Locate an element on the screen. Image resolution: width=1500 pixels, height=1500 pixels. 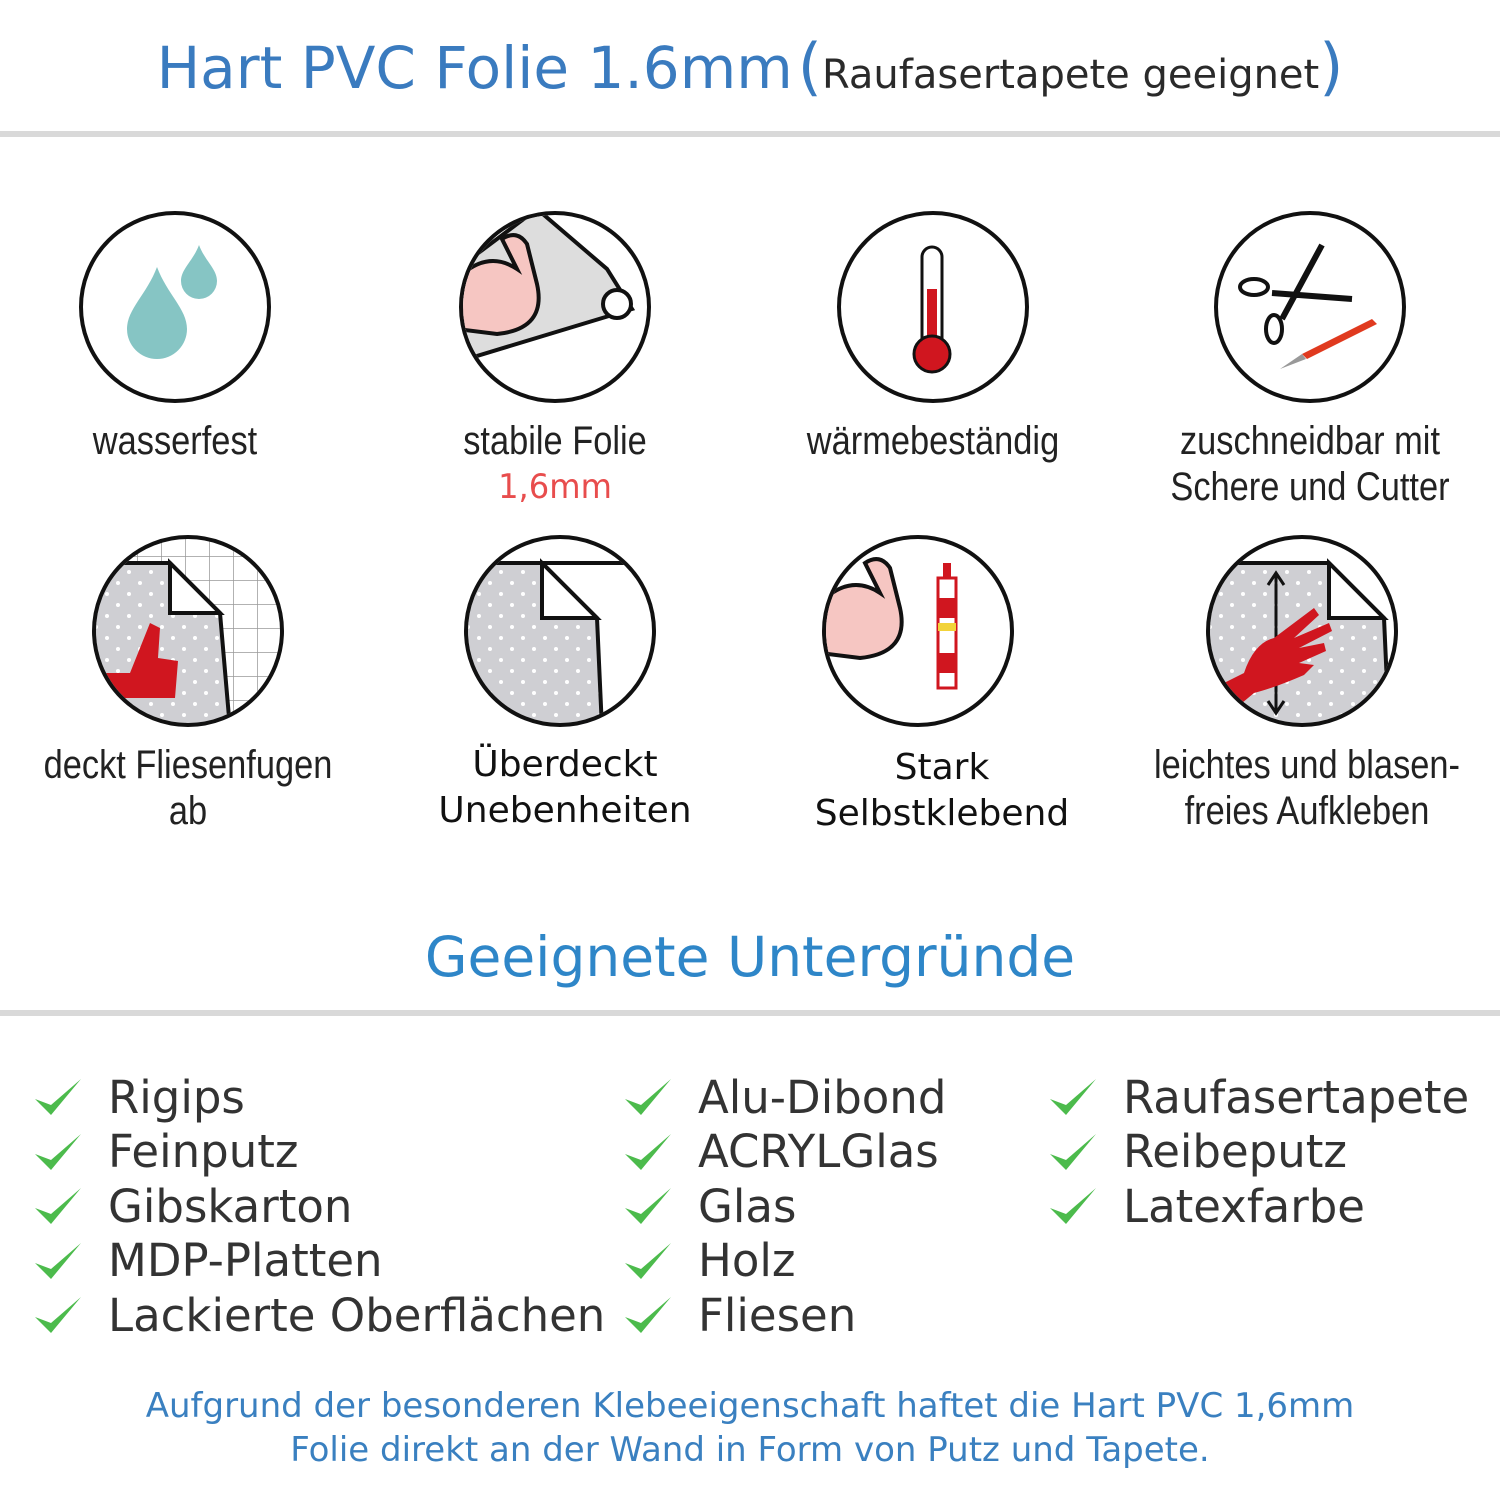
feature-label-text: stabile Folie is located at coordinates (555, 441).